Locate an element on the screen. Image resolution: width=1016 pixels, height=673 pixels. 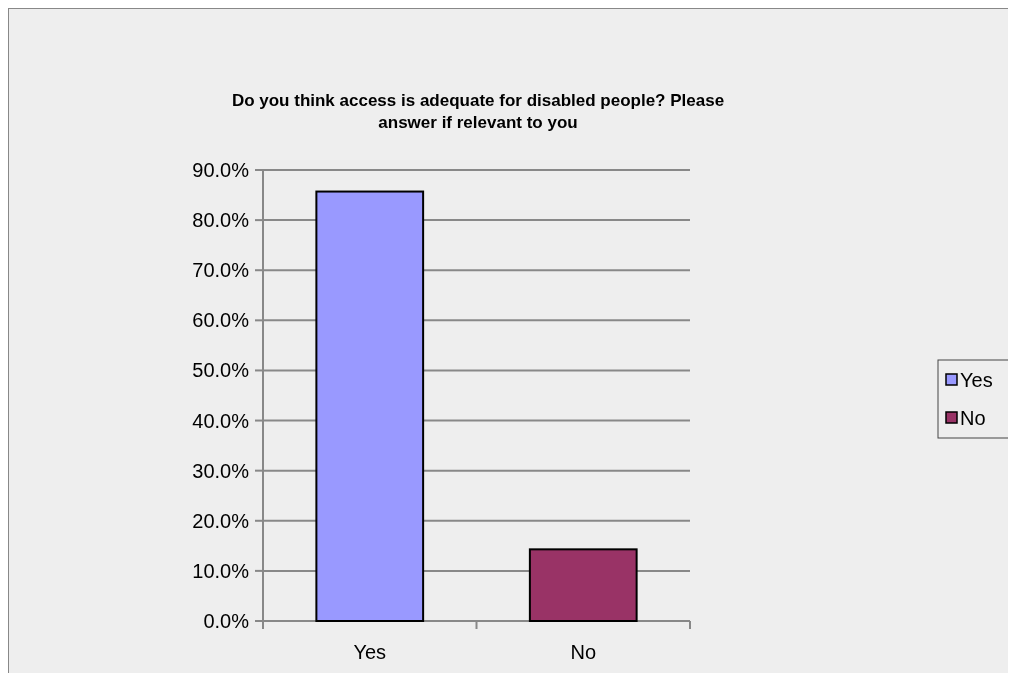
y-tick-label: 80.0% is located at coordinates (221, 220).